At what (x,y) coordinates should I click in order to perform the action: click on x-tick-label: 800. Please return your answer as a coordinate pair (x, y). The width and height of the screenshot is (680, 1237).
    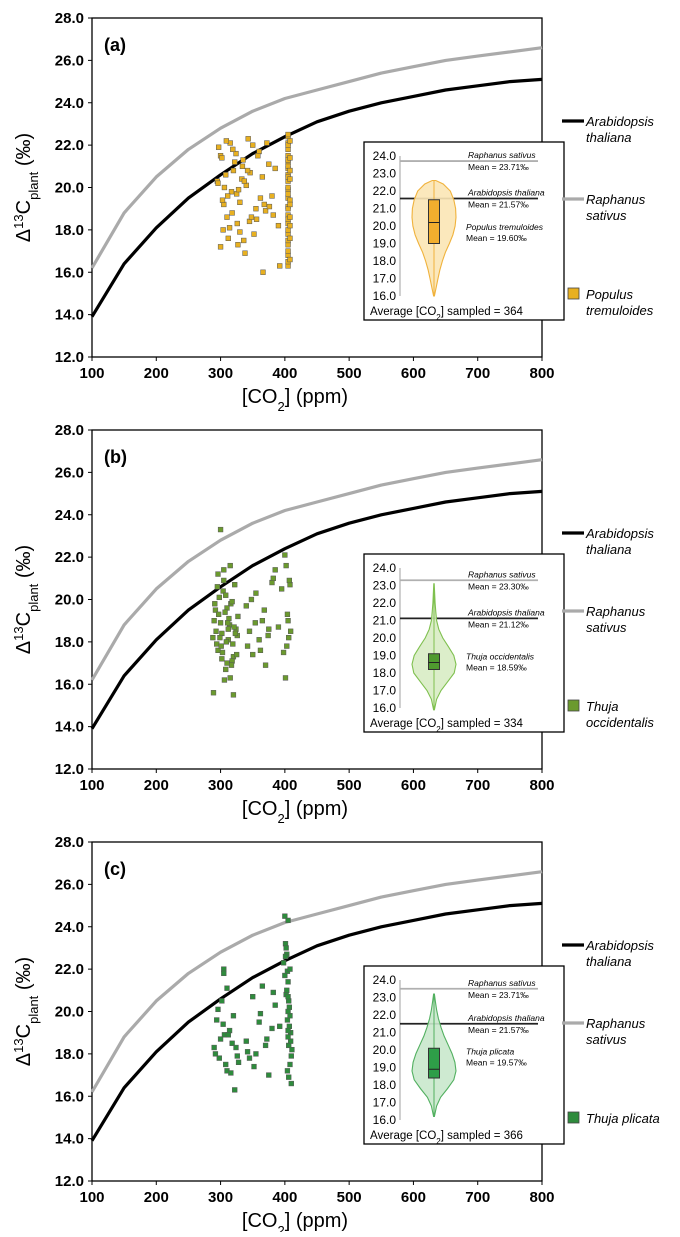
    Looking at the image, I should click on (541, 785).